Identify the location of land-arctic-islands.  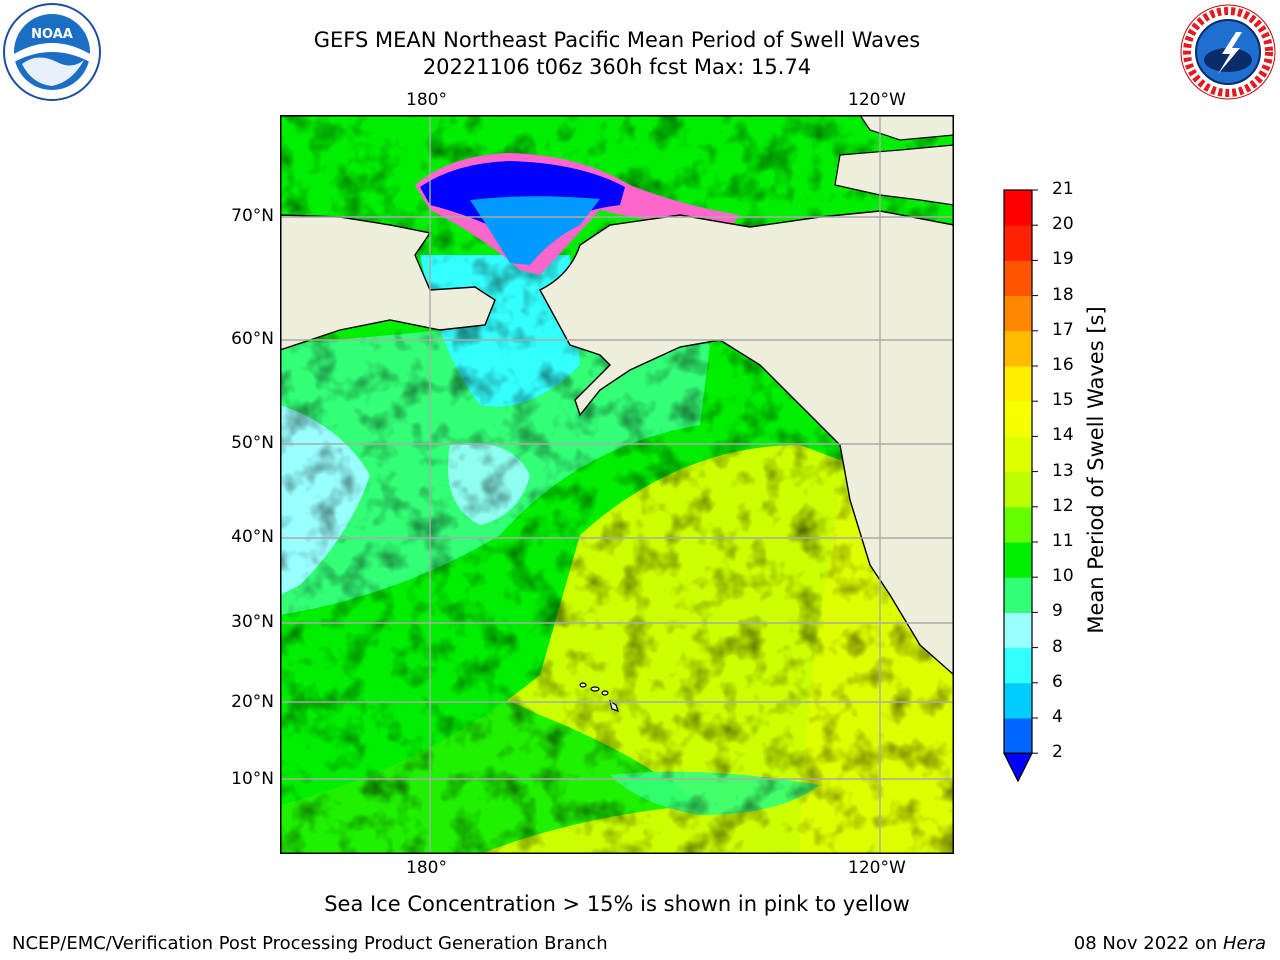
(894, 175).